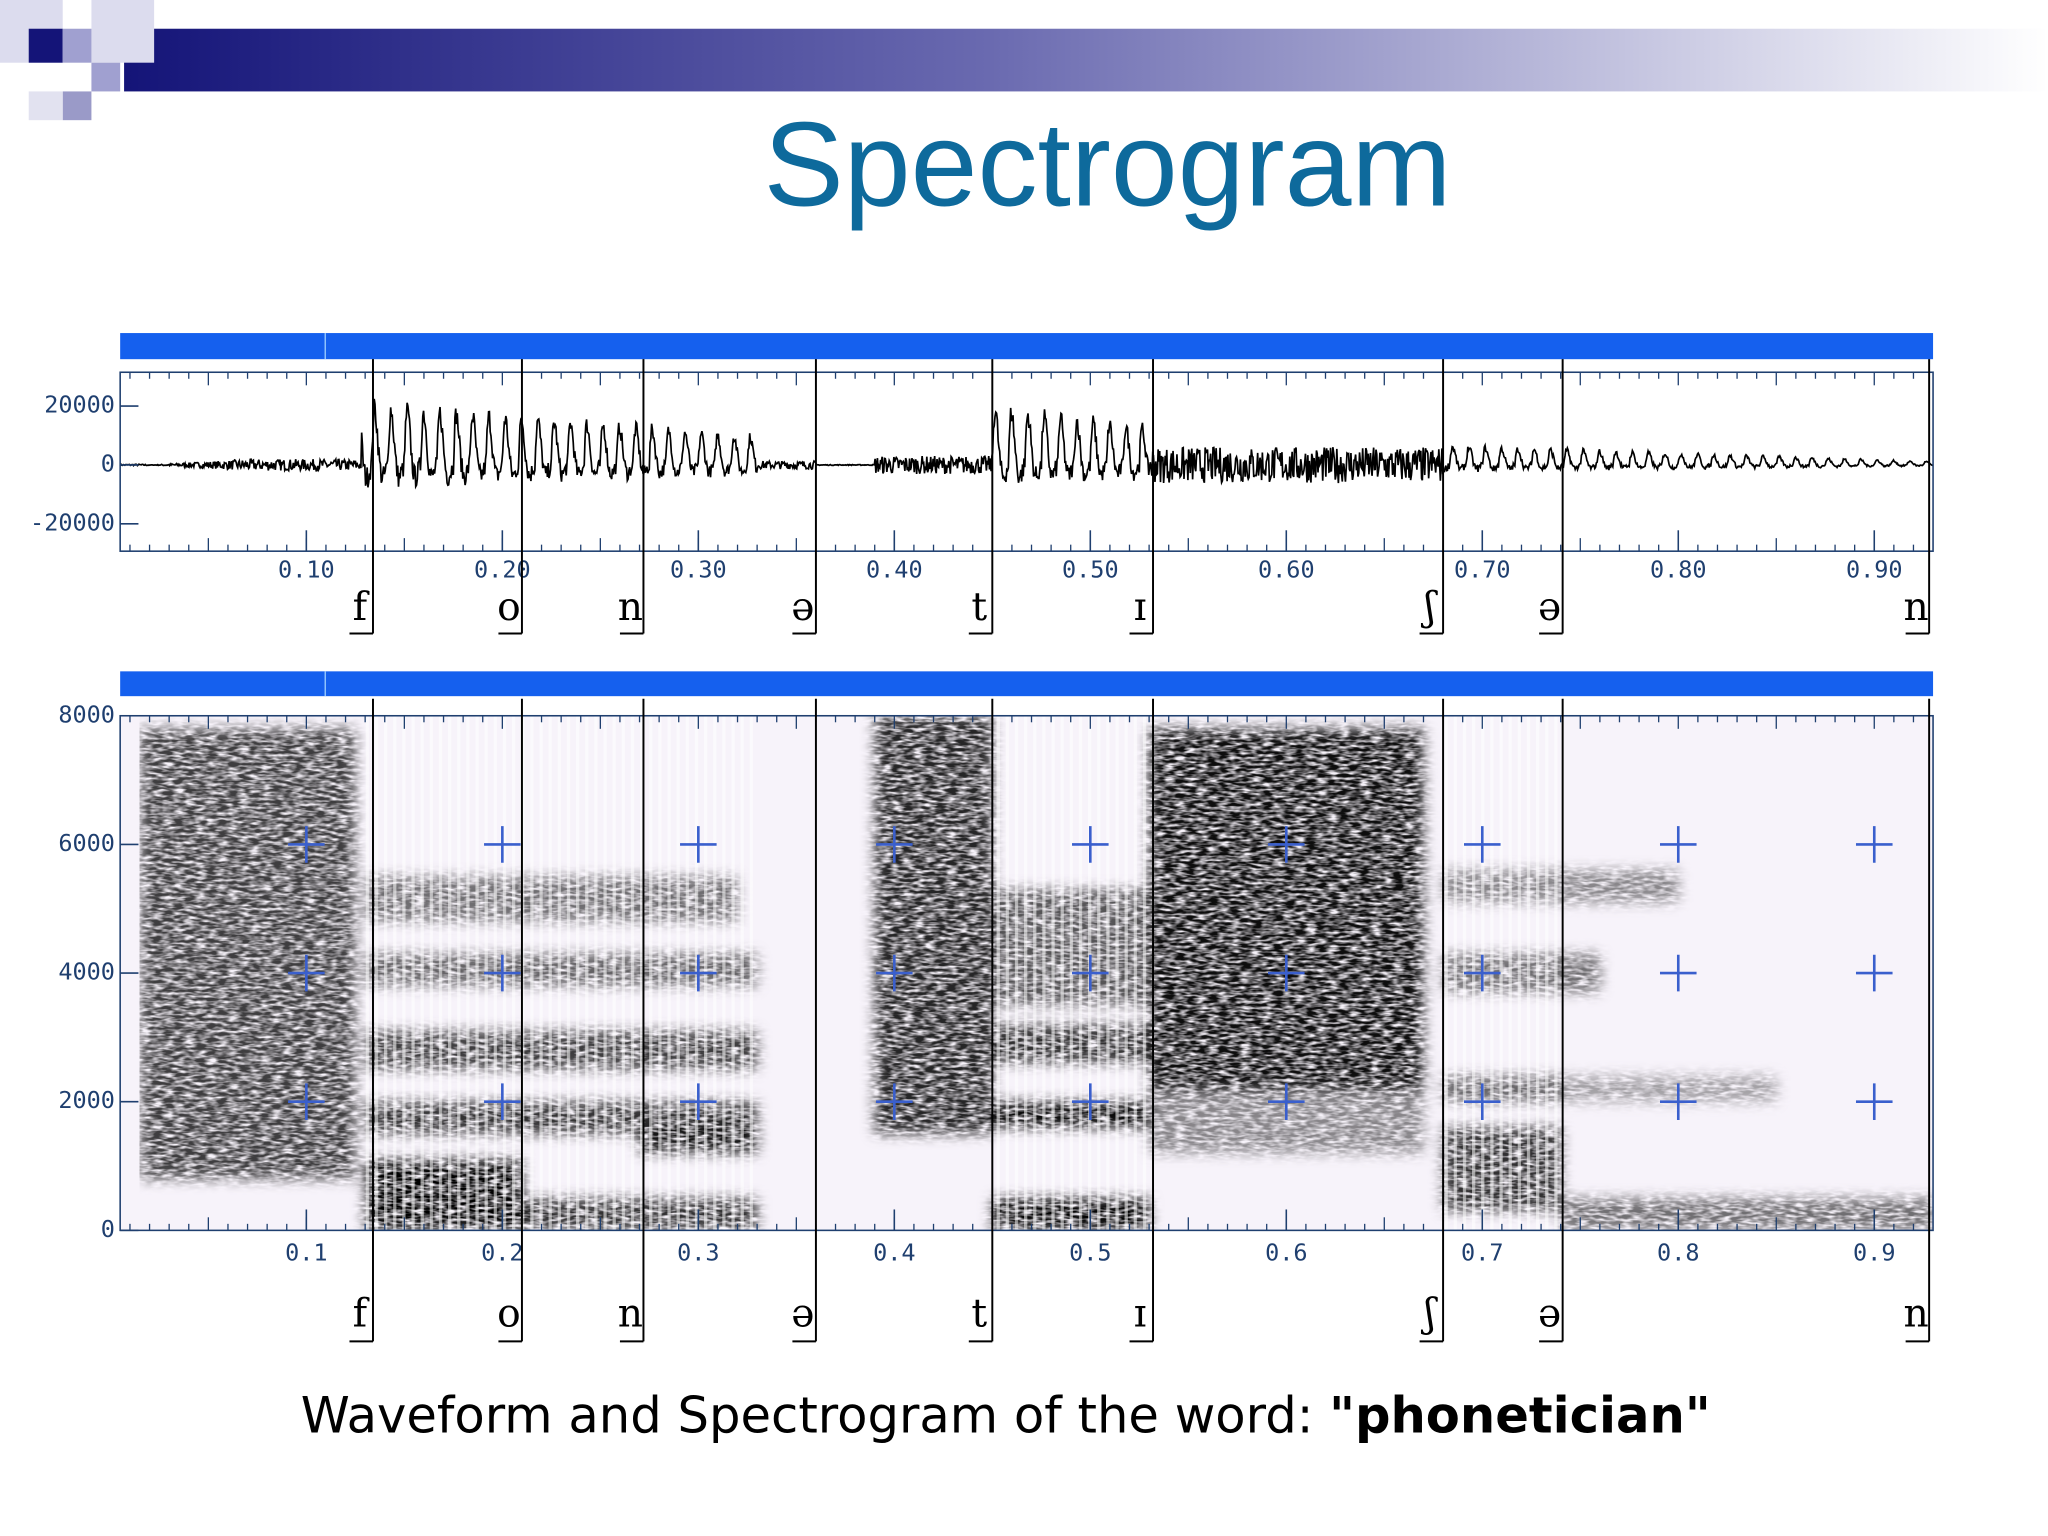 This screenshot has height=1536, width=2048. Describe the element at coordinates (807, 1415) in the screenshot. I see `caption-text: Waveform and Spectrogram of the word:` at that location.